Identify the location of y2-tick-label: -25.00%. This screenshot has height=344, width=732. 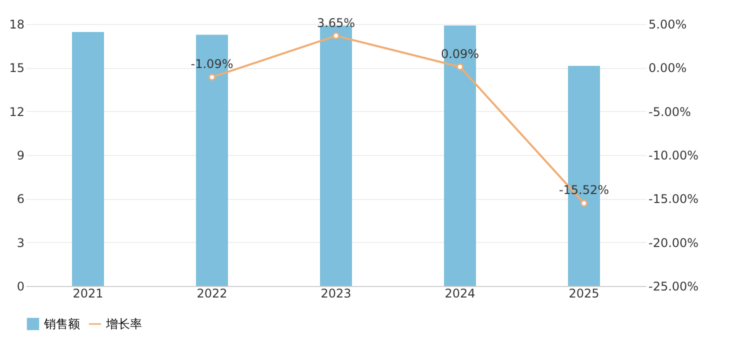
(673, 287).